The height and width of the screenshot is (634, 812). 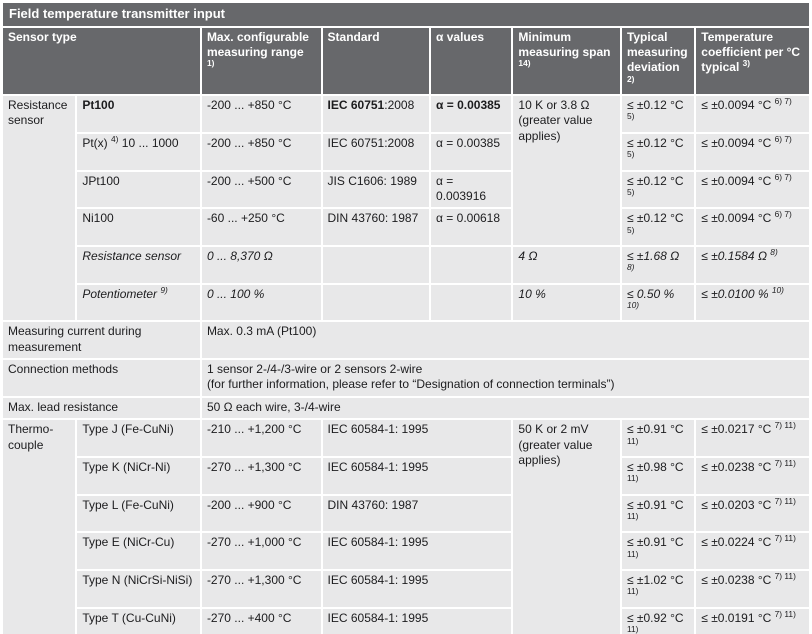 What do you see at coordinates (261, 189) in the screenshot?
I see `range-cell: -200 ... +500 °C` at bounding box center [261, 189].